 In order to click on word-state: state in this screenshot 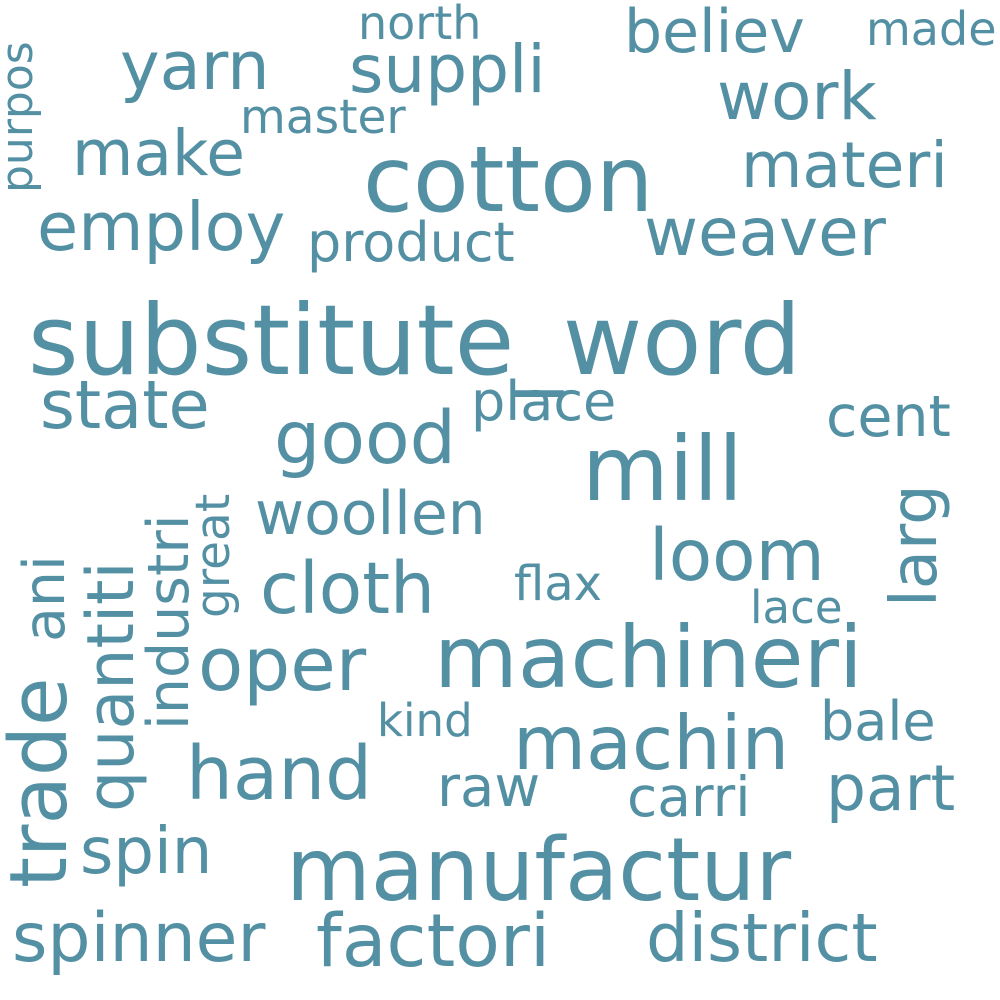, I will do `click(125, 405)`.